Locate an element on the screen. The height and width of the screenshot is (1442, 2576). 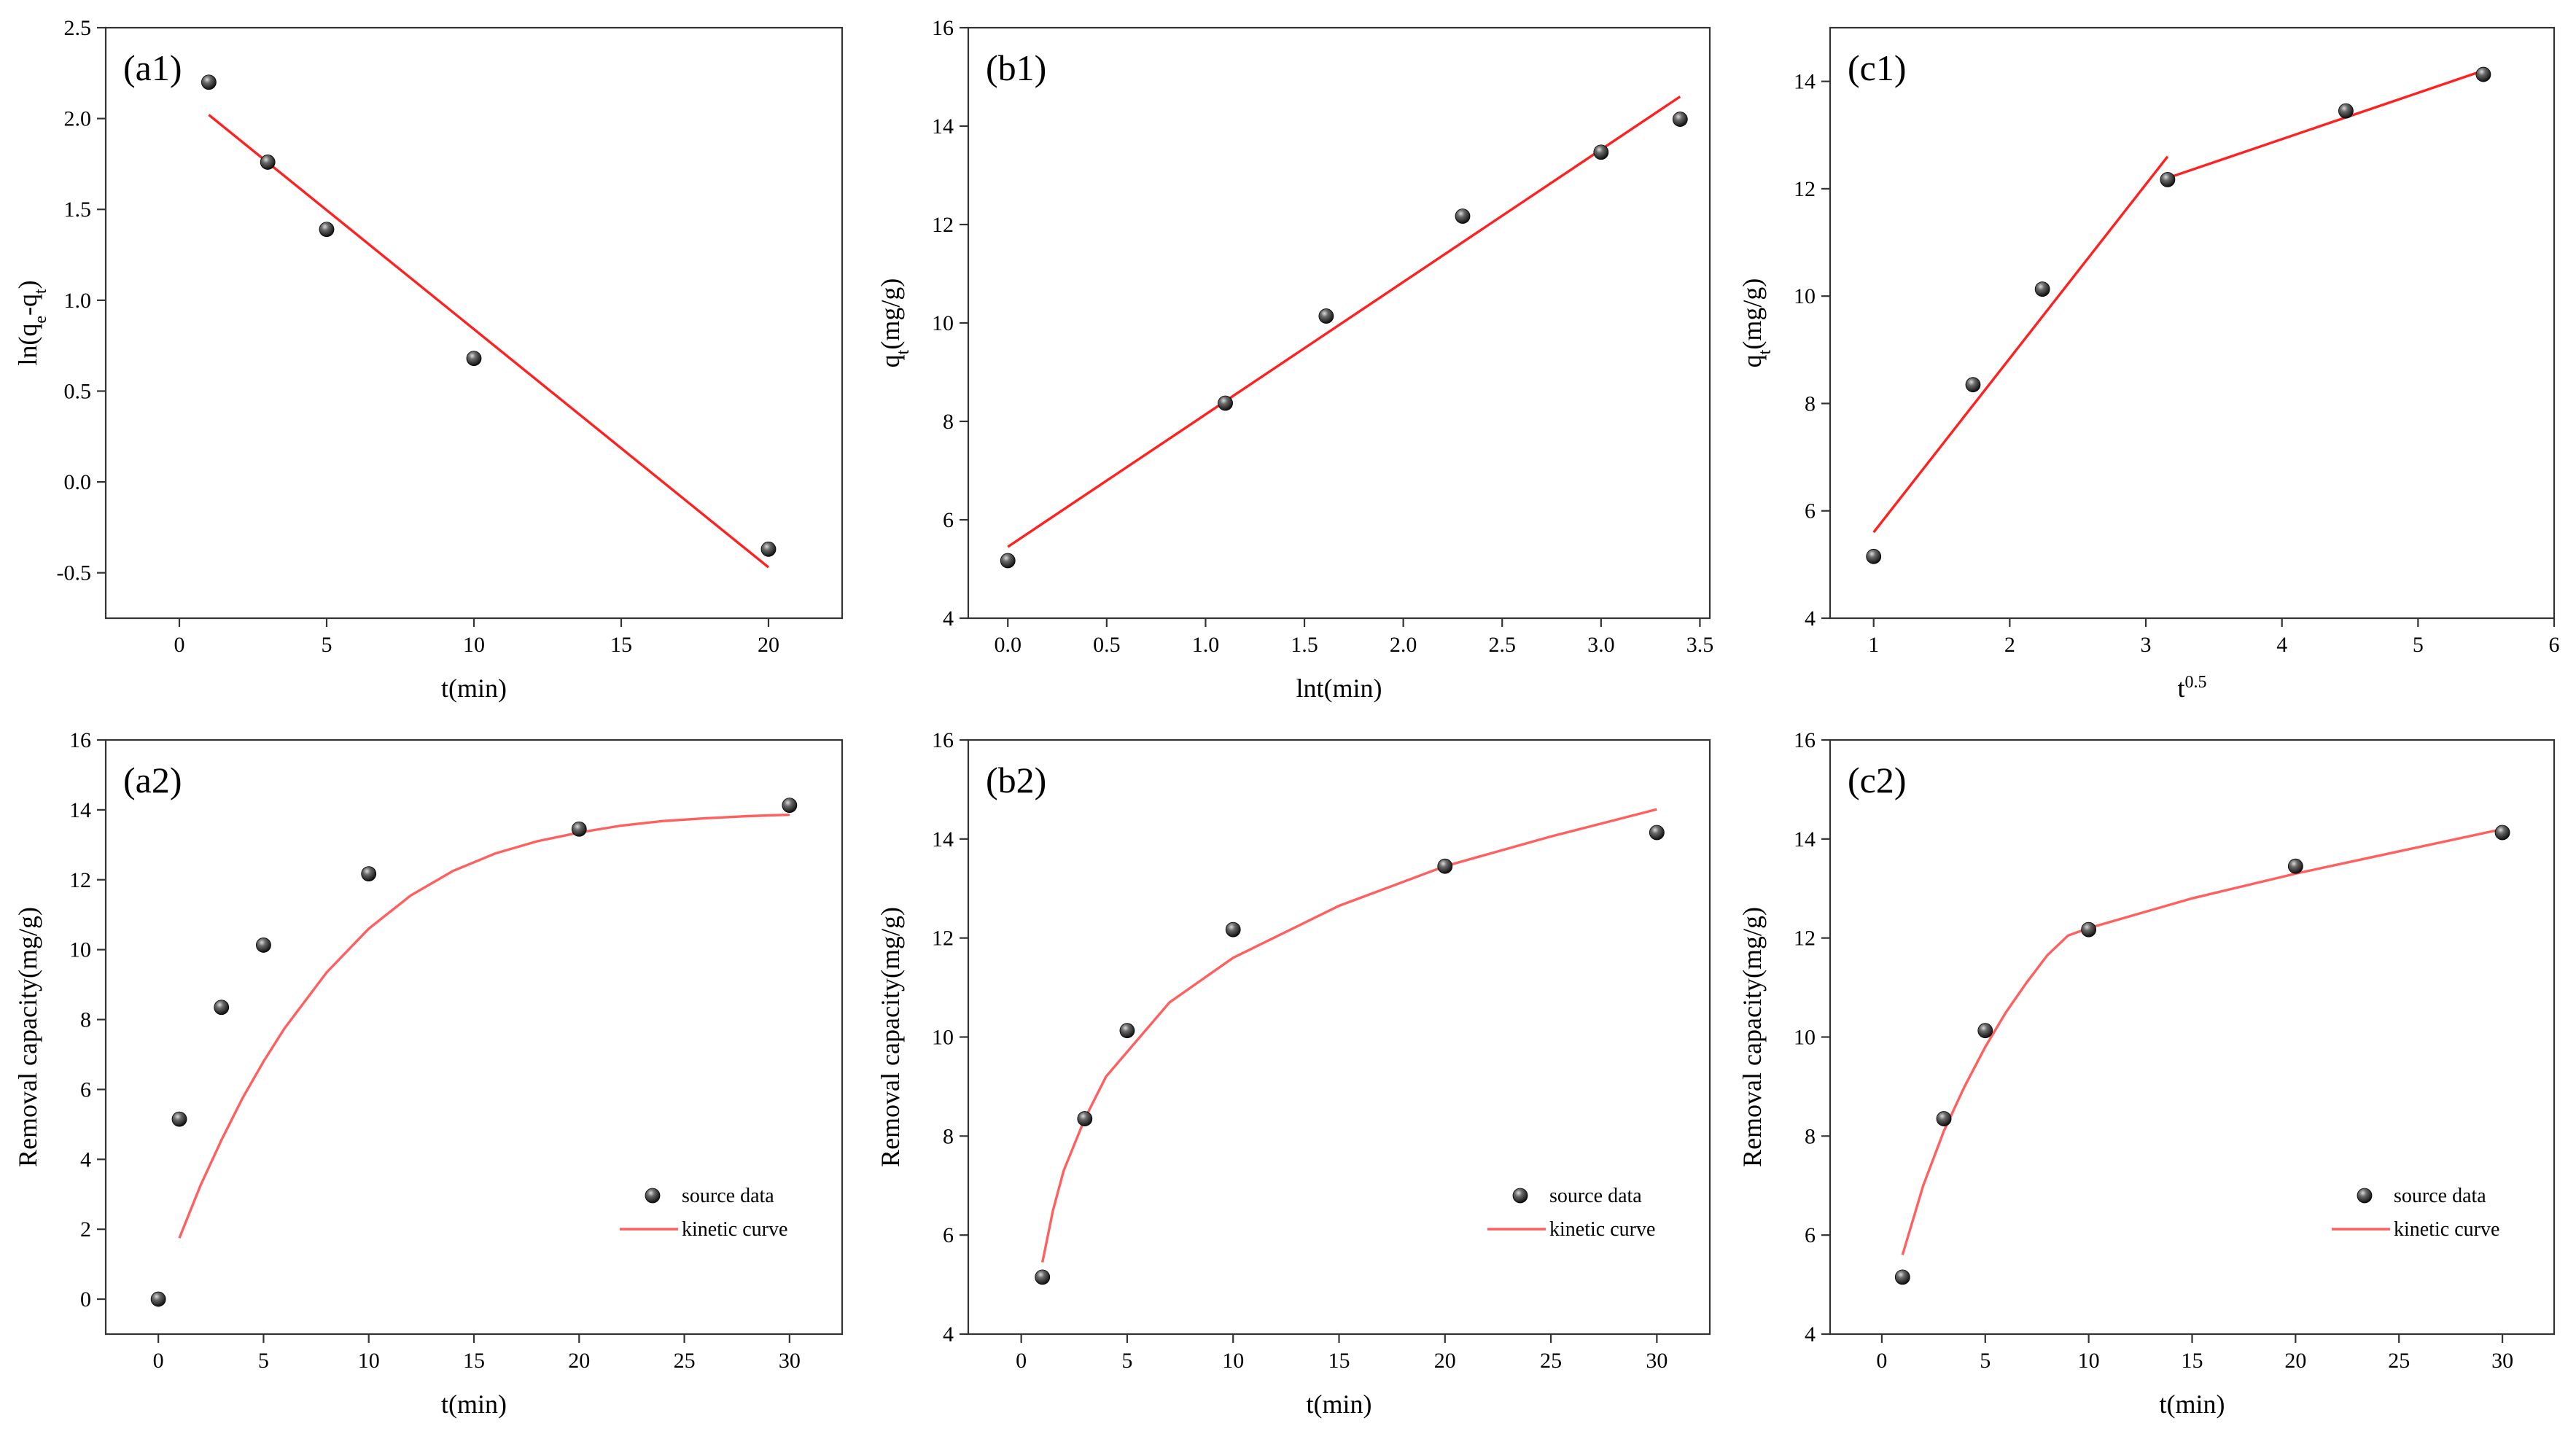
panel-label: (b1) is located at coordinates (1016, 67).